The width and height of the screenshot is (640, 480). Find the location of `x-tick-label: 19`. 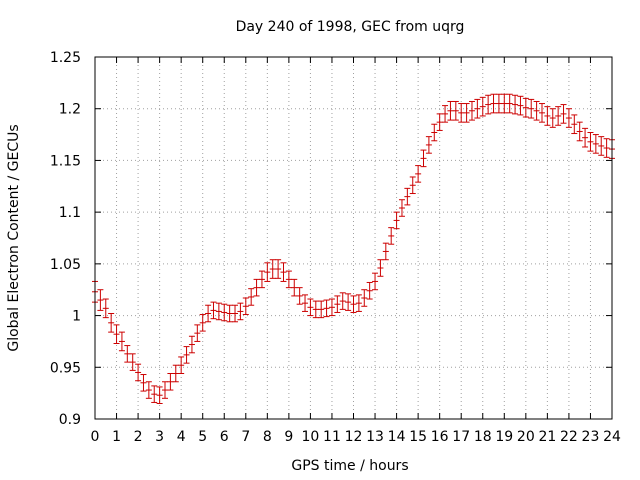

x-tick-label: 19 is located at coordinates (504, 437).